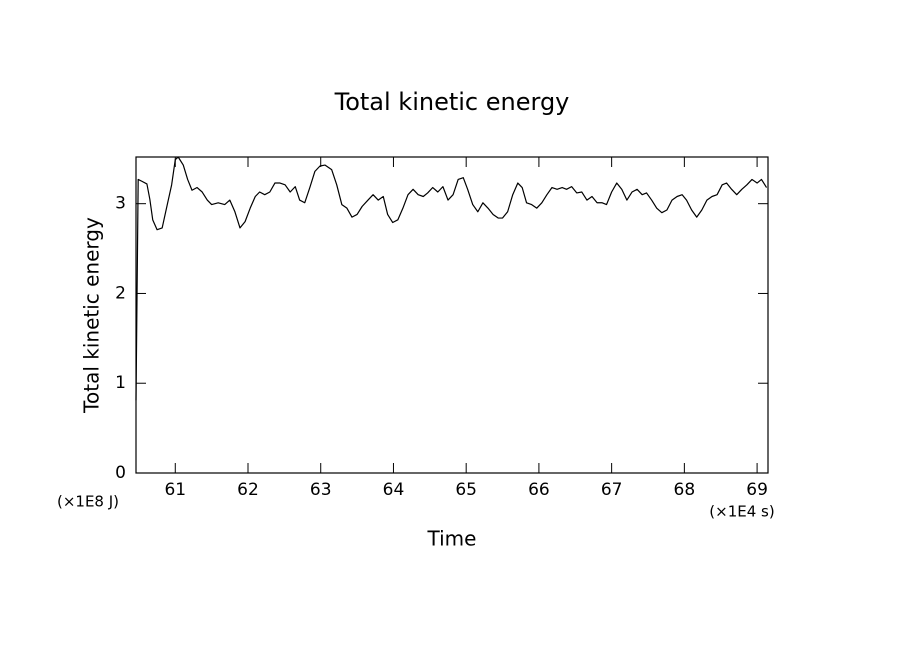 This screenshot has width=904, height=654. What do you see at coordinates (321, 490) in the screenshot?
I see `x-tick-label: 63` at bounding box center [321, 490].